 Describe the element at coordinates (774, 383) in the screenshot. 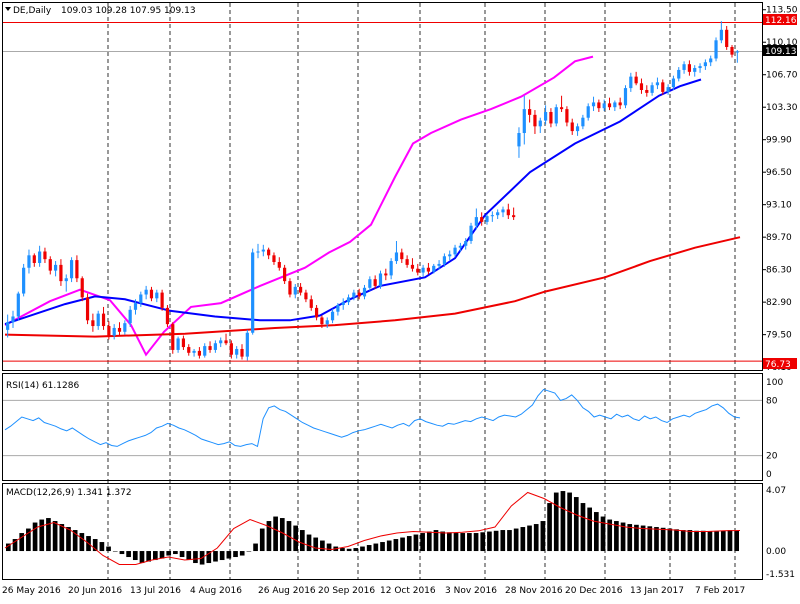

I see `rsi-y-tick-label: 100` at that location.